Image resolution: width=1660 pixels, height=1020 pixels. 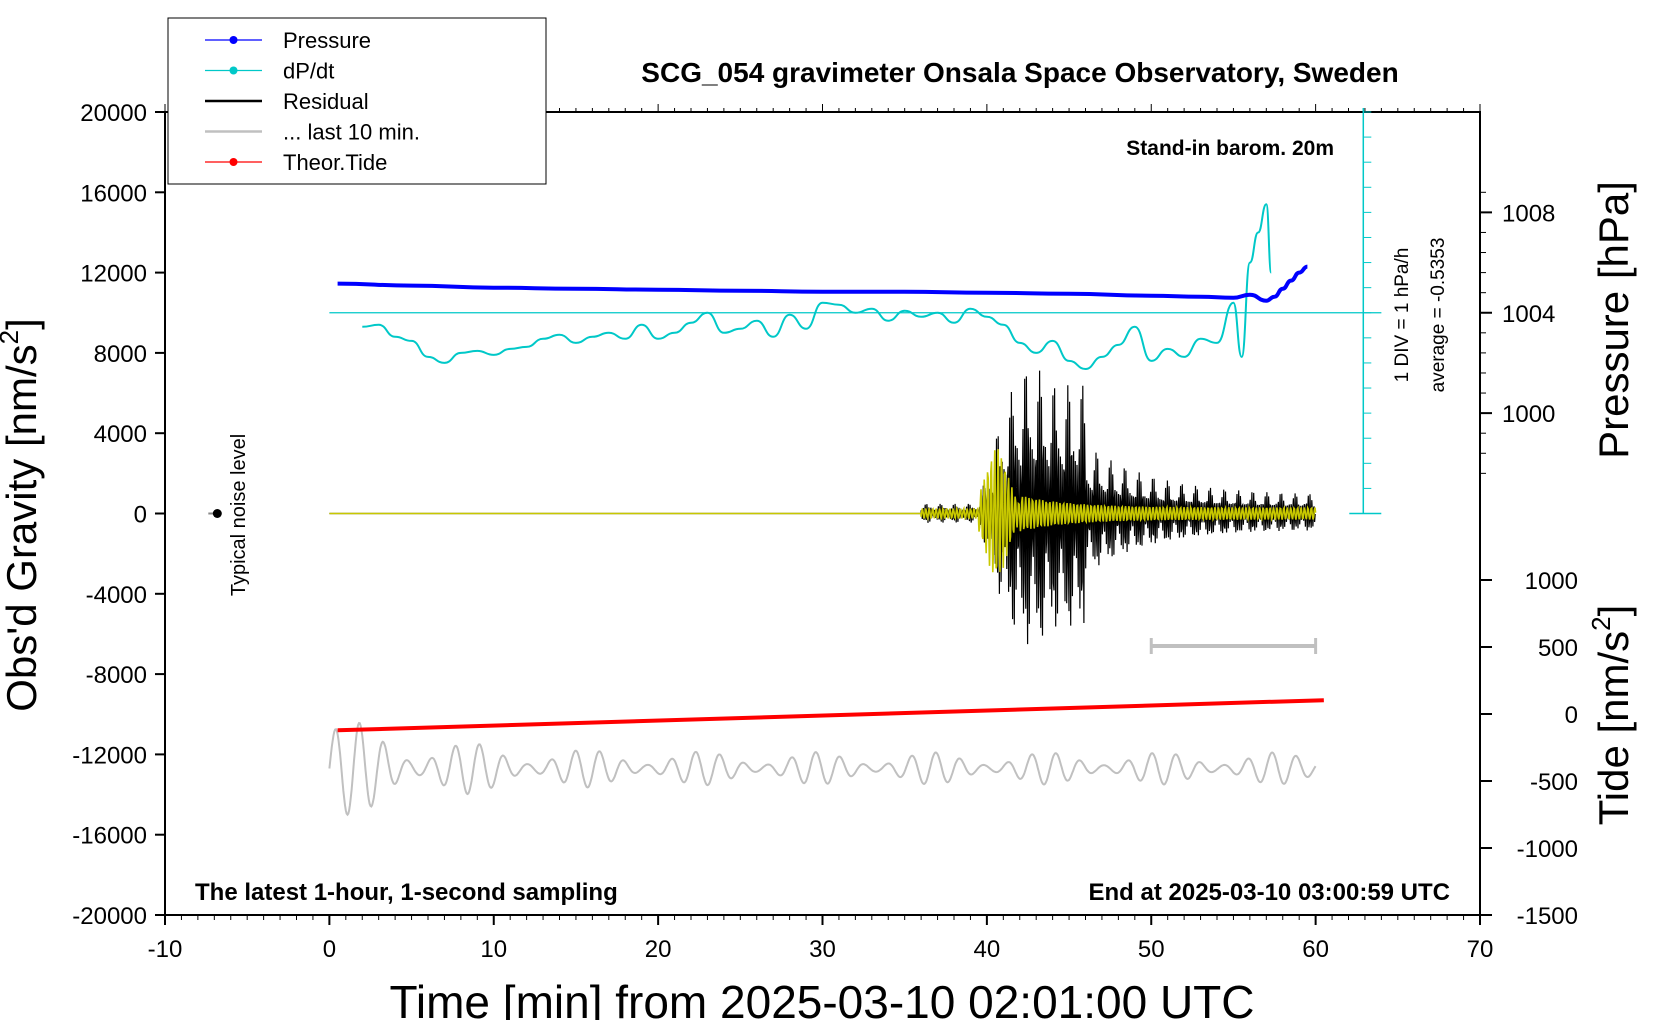 I want to click on legend-label: Theor.Tide, so click(x=335, y=162).